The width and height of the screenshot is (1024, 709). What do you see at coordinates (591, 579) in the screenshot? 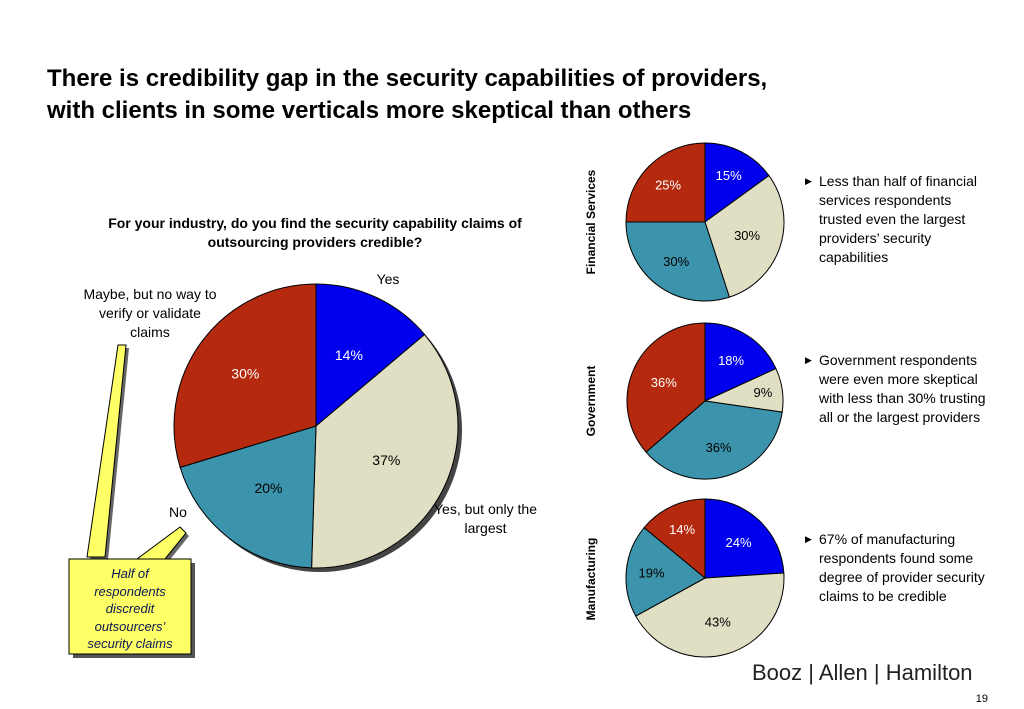
I see `label-manufacturing: Manufacturing` at bounding box center [591, 579].